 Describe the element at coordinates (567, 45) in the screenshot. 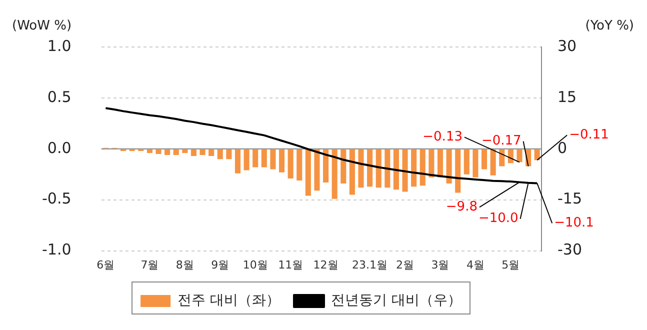

I see `y2-tick-label: 30` at that location.